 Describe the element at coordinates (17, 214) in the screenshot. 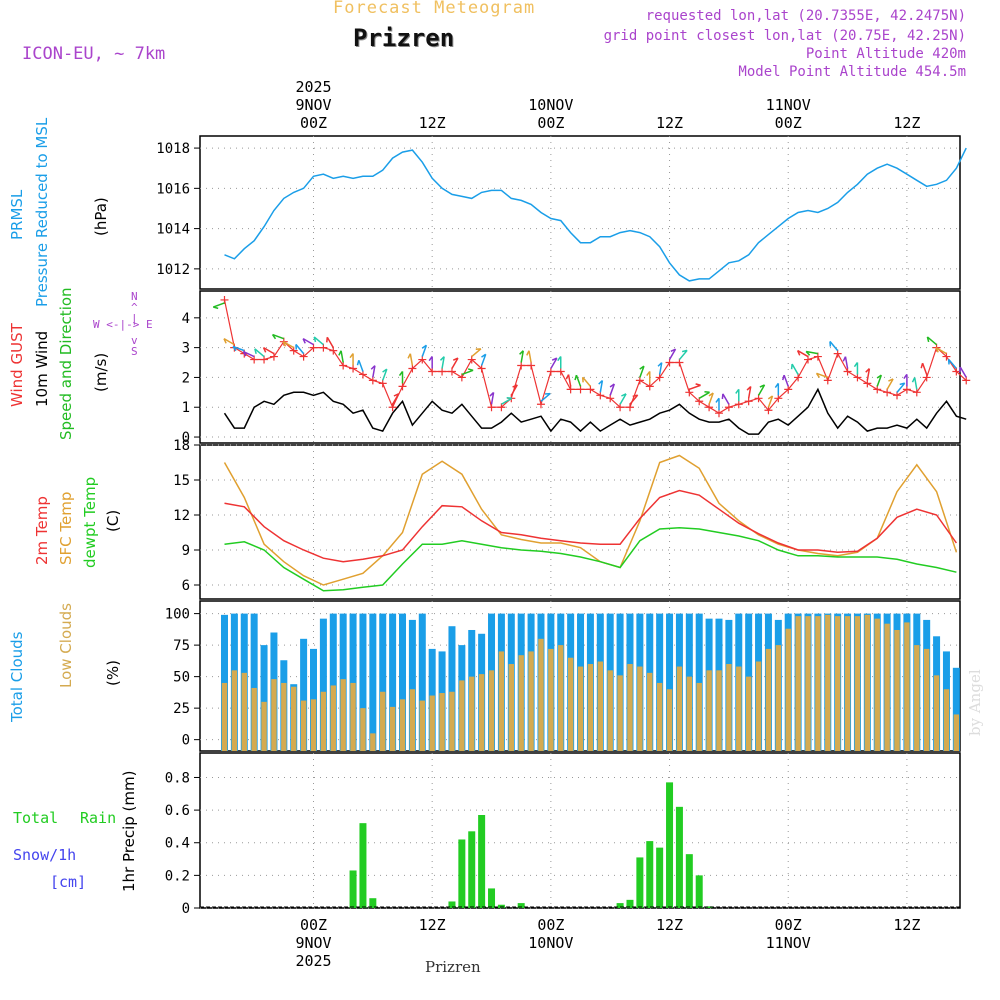

I see `pressure-label-1: PRMSL` at that location.